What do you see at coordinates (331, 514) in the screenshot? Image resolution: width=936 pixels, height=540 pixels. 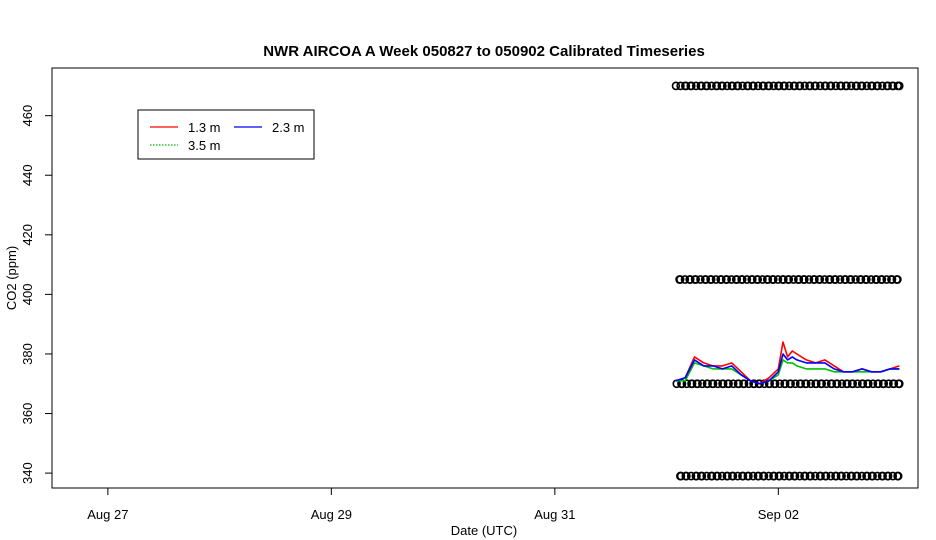 I see `x-tick-label: Aug 29` at bounding box center [331, 514].